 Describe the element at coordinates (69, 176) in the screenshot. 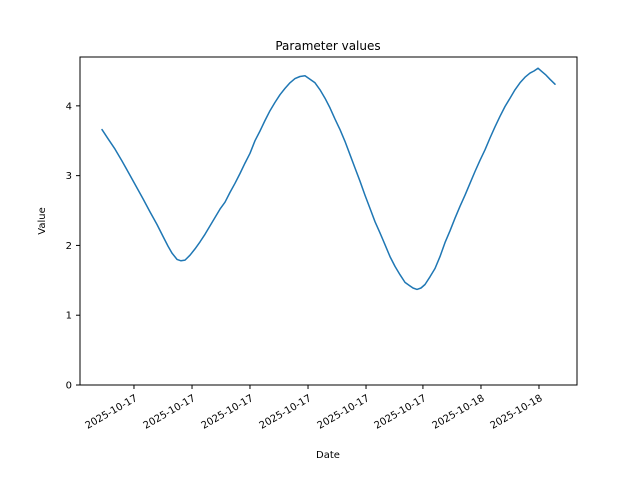

I see `y-tick-label: 3` at that location.